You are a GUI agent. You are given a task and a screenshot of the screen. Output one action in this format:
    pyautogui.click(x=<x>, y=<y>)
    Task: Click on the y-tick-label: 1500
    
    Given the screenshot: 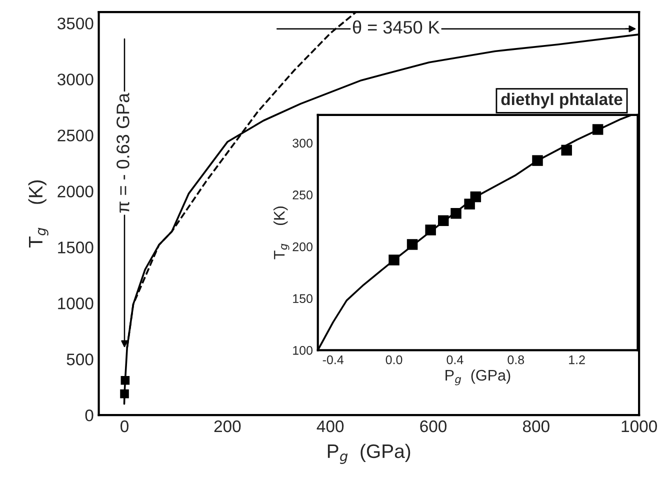 What is the action you would take?
    pyautogui.click(x=76, y=248)
    